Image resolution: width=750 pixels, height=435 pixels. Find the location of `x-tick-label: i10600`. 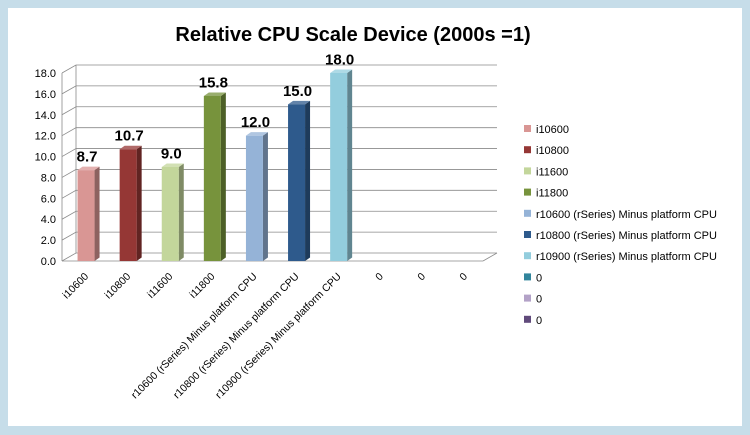

x-tick-label: i10600 is located at coordinates (75, 286).